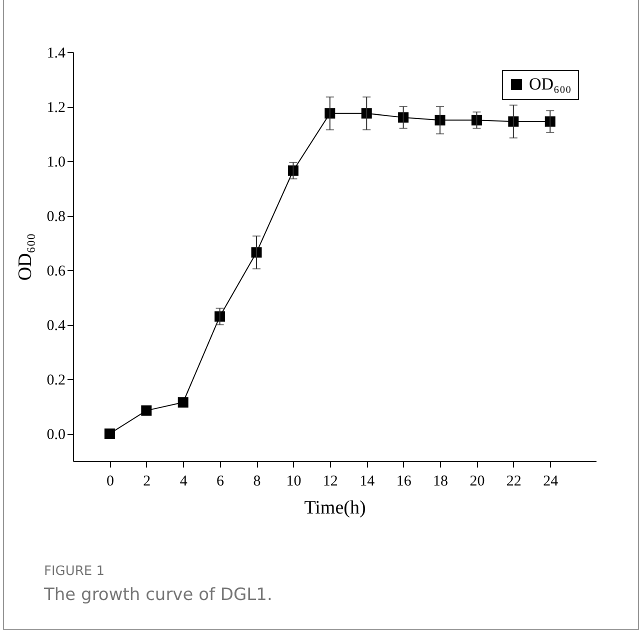  I want to click on x-tick-label: 8, so click(257, 482).